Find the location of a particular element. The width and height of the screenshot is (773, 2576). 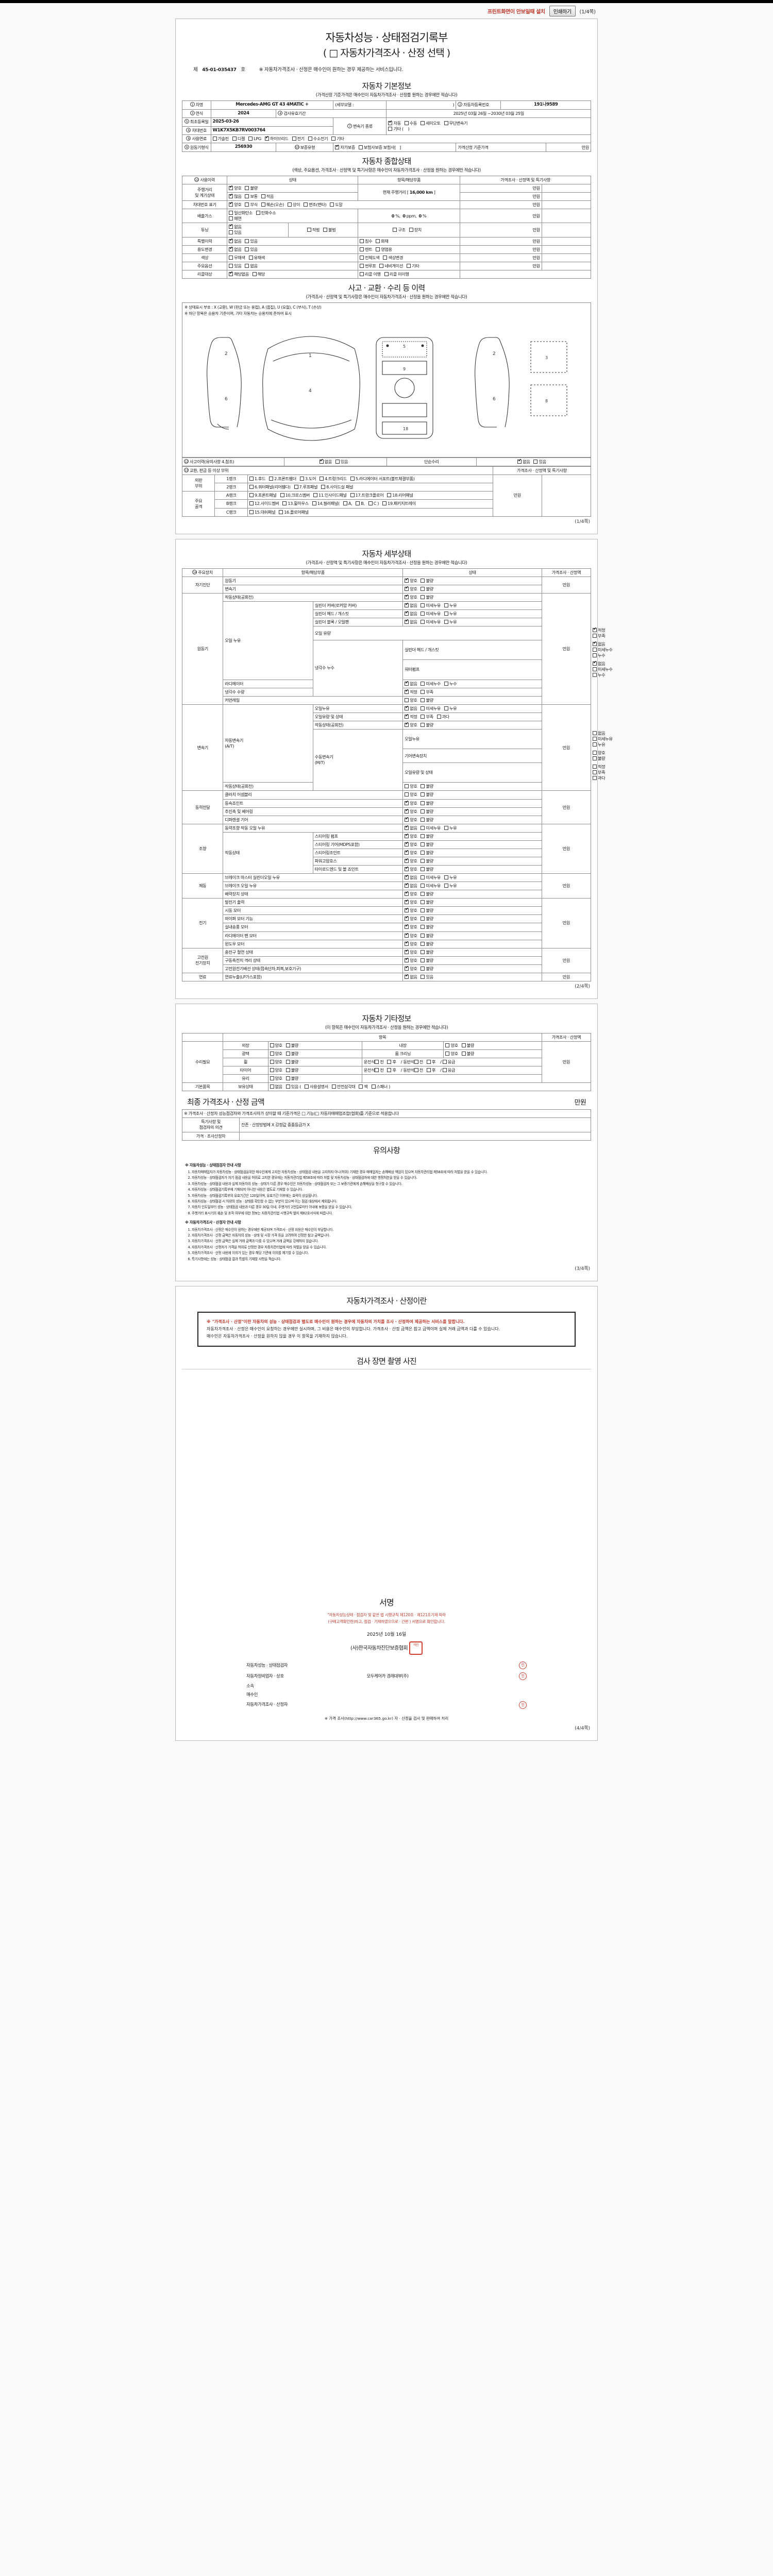

part-option: 2.프론트휀더 is located at coordinates (282, 479).